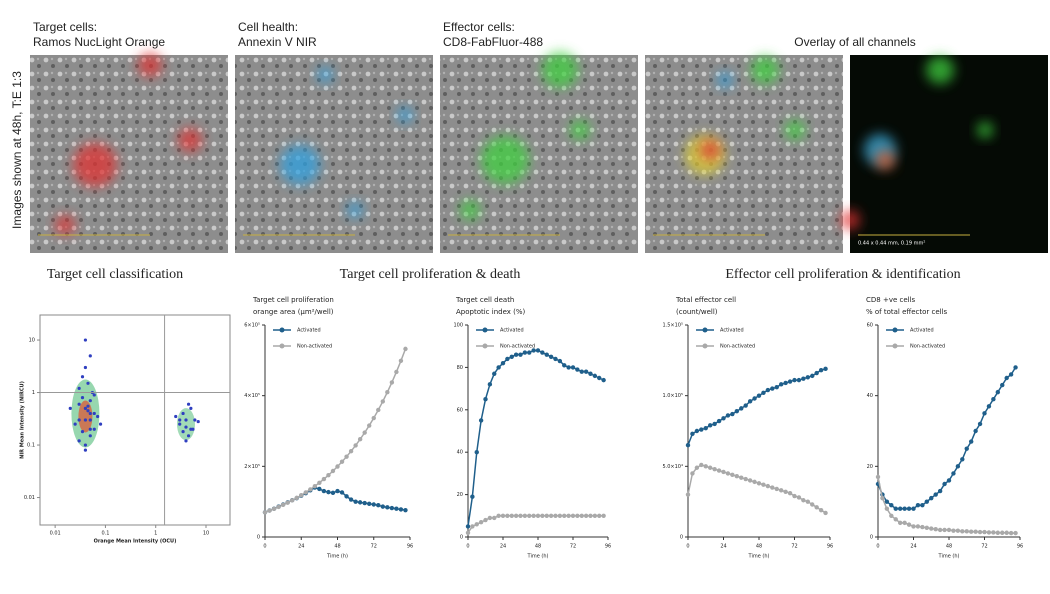 The image size is (1050, 594). I want to click on x-axis-label: Orange Mean Intensity (OCU), so click(135, 542).